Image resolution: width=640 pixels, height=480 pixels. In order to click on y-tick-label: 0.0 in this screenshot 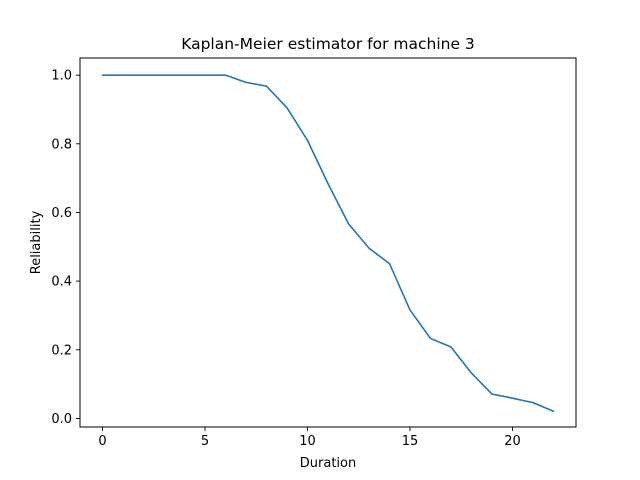, I will do `click(61, 419)`.